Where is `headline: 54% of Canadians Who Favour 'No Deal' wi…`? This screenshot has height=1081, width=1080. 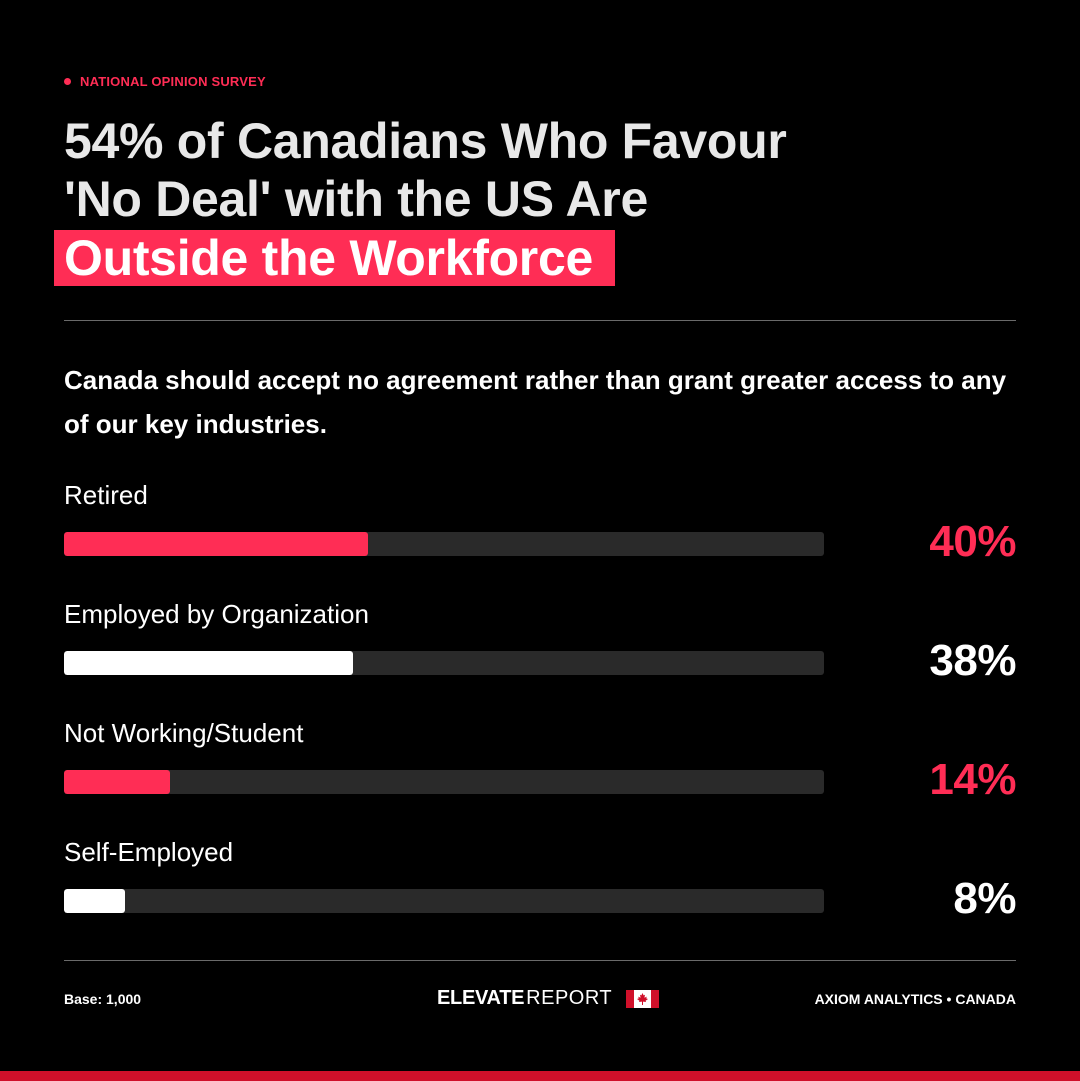
headline: 54% of Canadians Who Favour 'No Deal' wi… is located at coordinates (539, 199).